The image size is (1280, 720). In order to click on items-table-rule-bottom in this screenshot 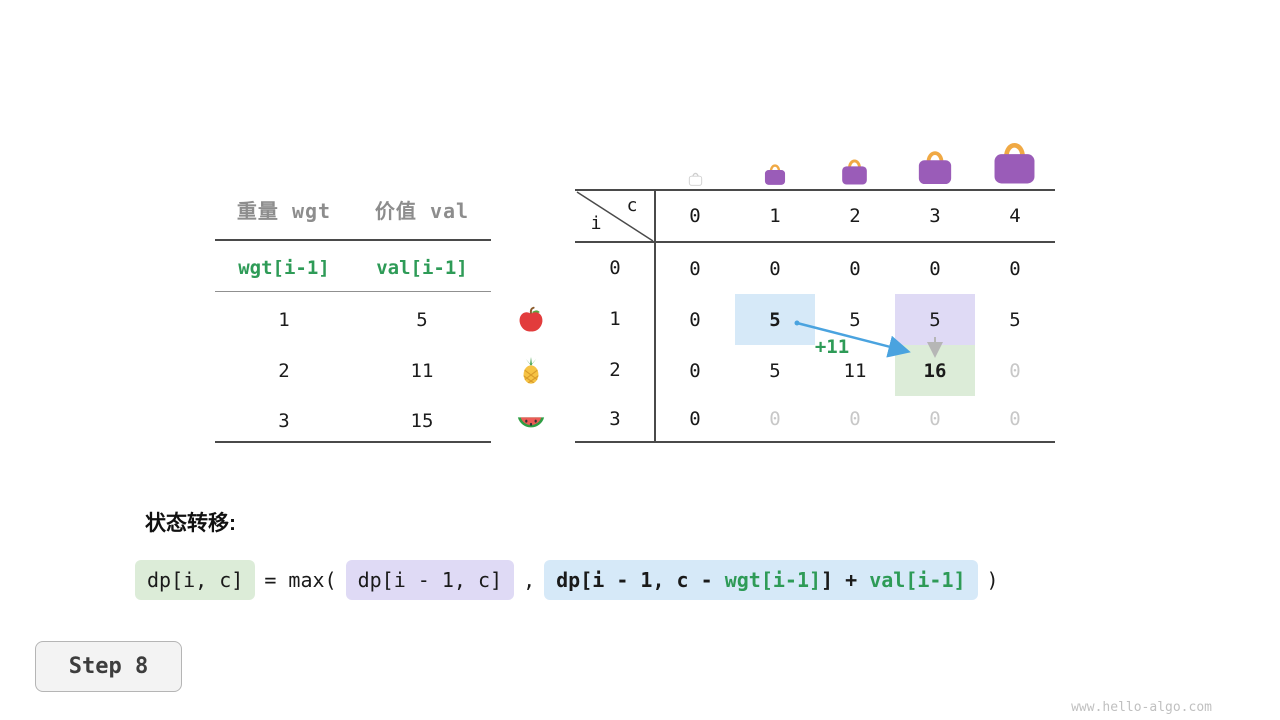, I will do `click(353, 442)`.